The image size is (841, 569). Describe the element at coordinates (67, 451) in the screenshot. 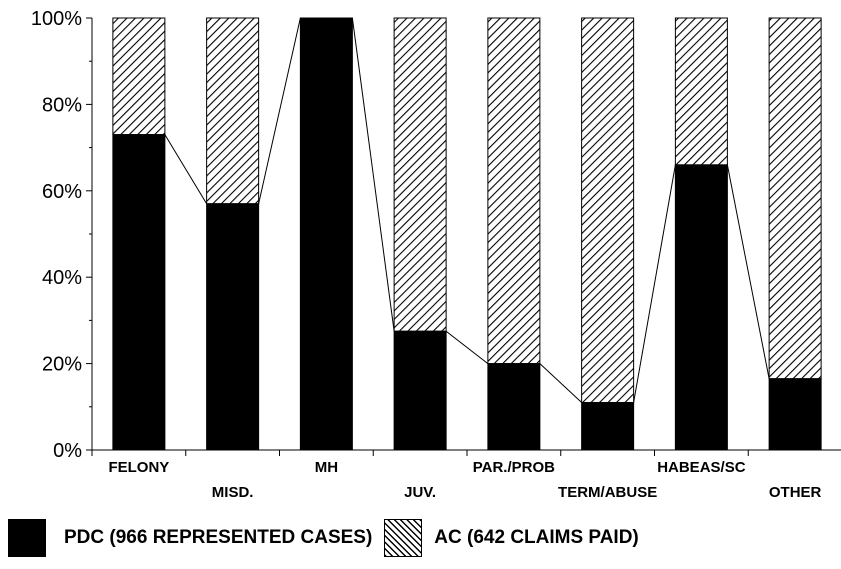

I see `y-tick-label: 0%` at that location.